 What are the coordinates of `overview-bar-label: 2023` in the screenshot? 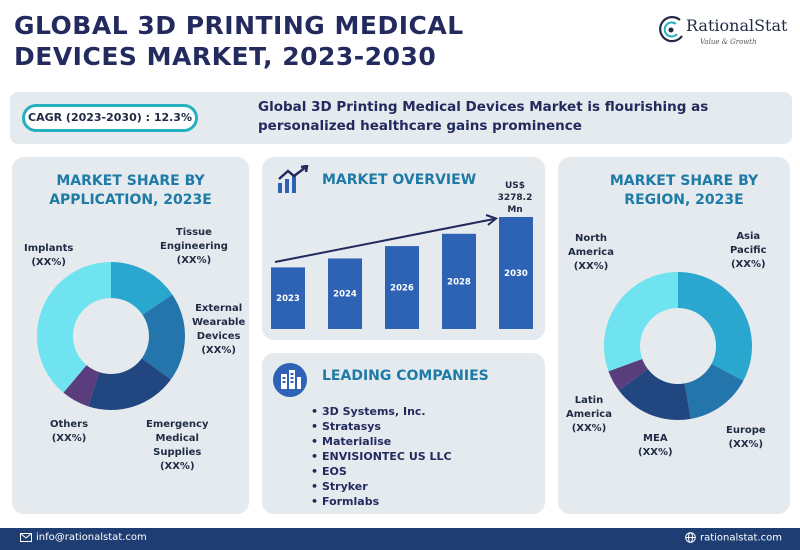 It's located at (288, 299).